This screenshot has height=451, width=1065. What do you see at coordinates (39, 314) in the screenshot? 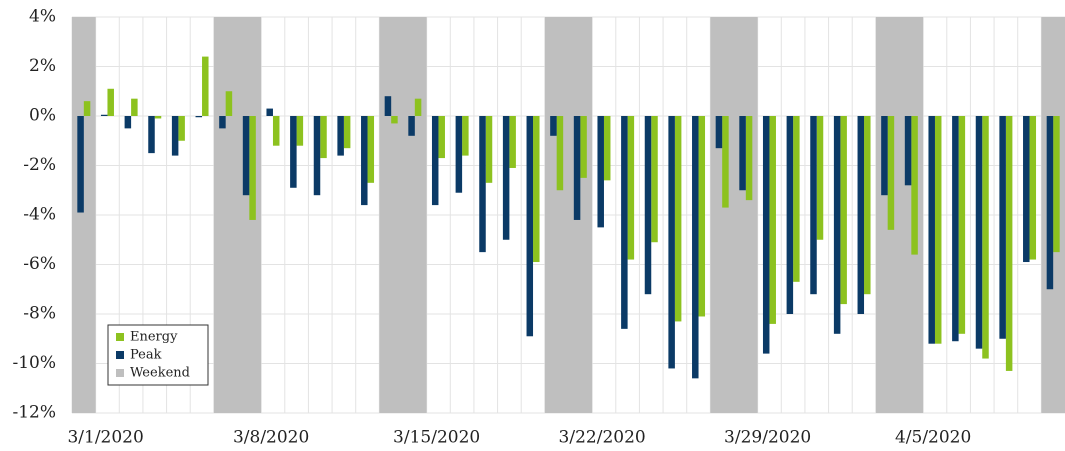
I see `y-tick-label: -8%` at bounding box center [39, 314].